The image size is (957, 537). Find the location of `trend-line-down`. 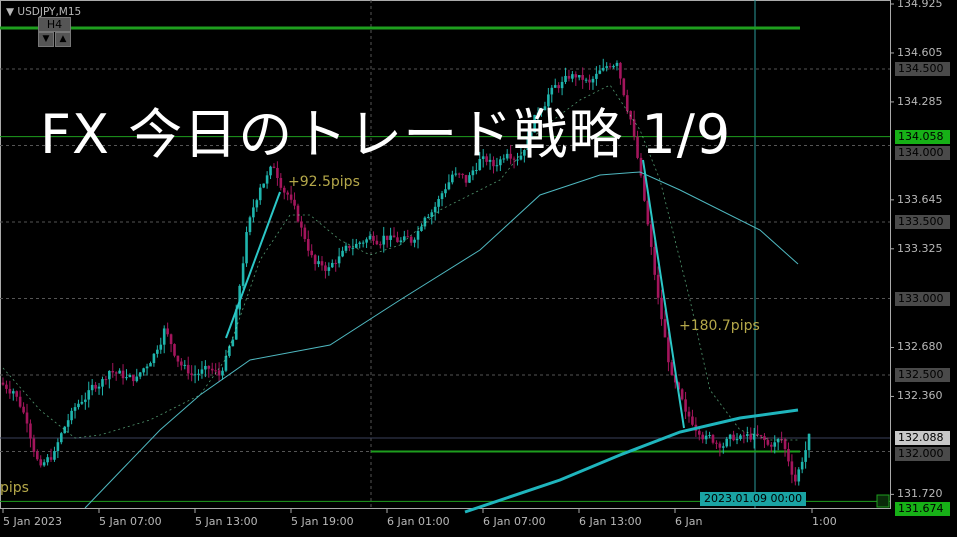

trend-line-down is located at coordinates (663, 294).